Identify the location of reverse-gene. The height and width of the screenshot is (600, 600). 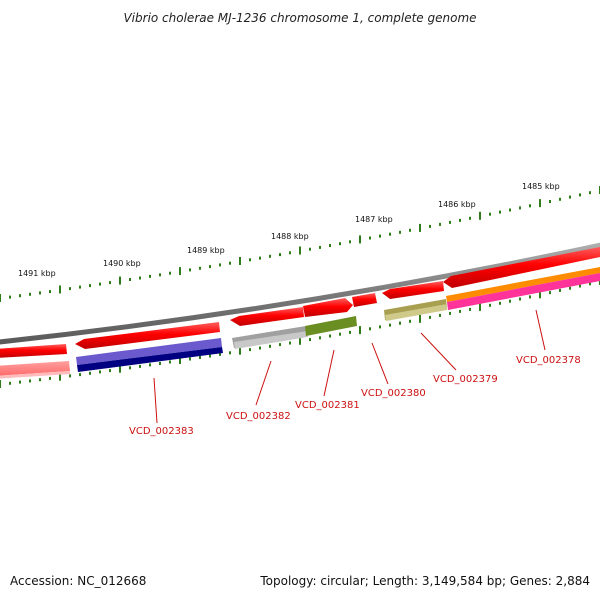
(35, 368).